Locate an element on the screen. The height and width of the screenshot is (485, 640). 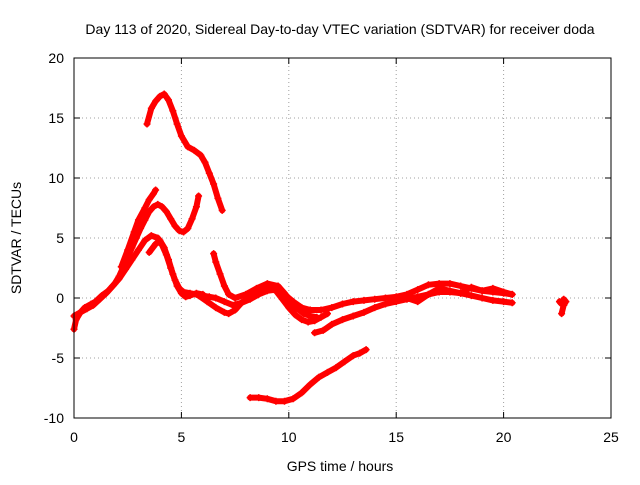
x-tick-label: 5 is located at coordinates (182, 437).